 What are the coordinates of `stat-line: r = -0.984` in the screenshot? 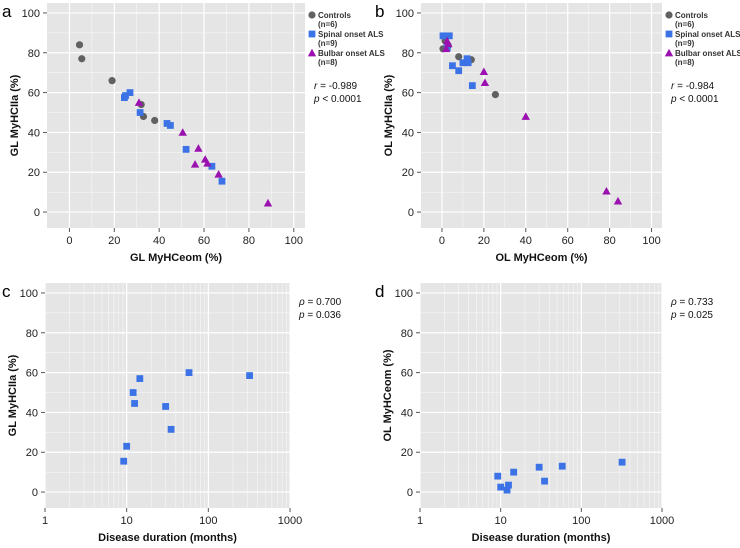 It's located at (693, 86).